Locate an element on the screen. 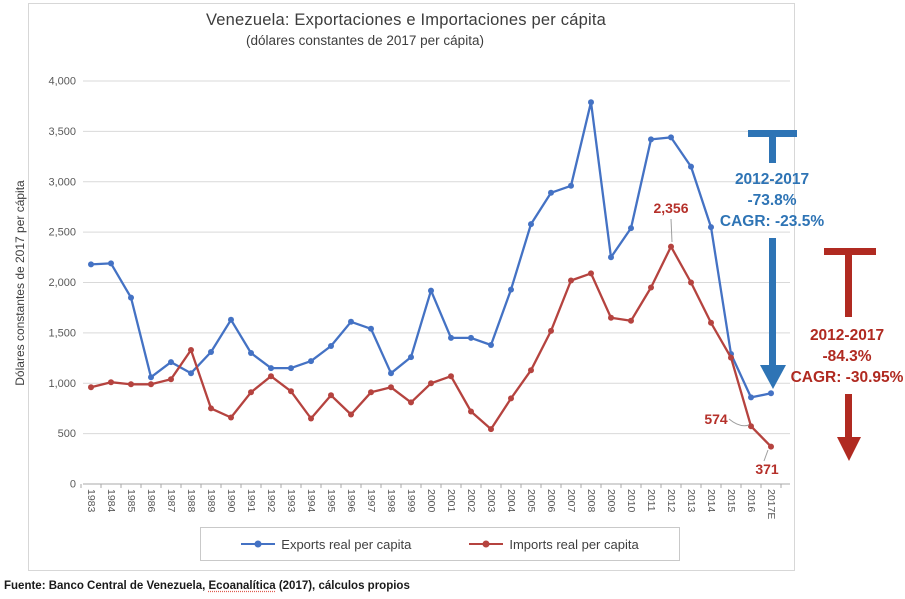 The height and width of the screenshot is (599, 905). data-label-imports-2016: 574 is located at coordinates (716, 419).